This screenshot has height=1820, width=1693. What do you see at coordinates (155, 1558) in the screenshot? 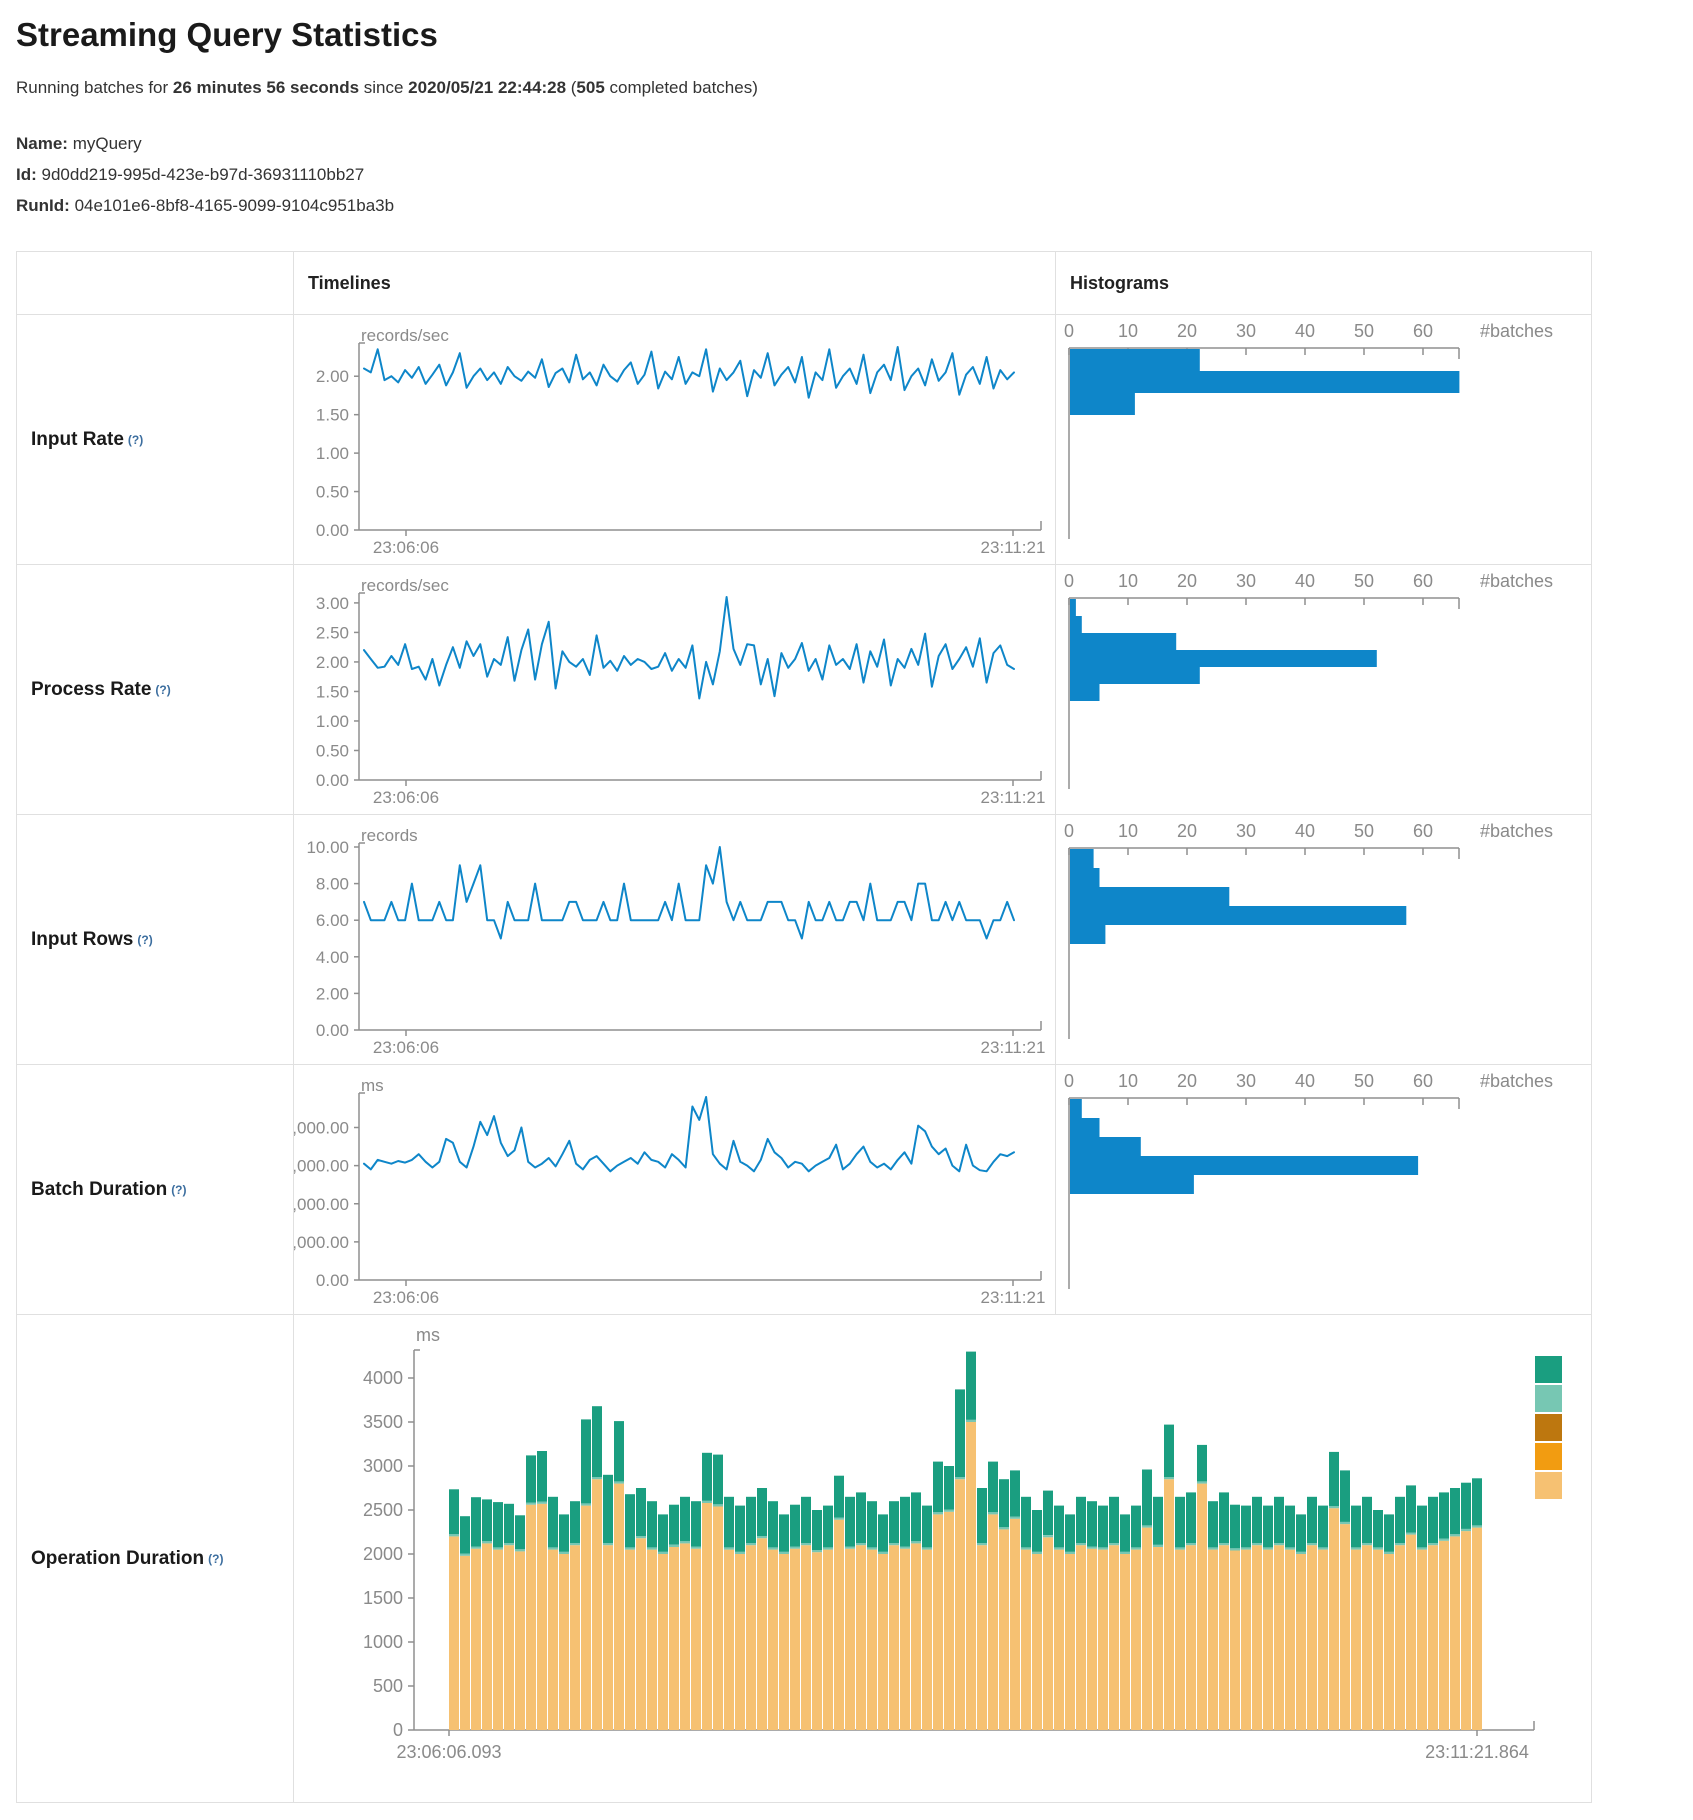
I see `row-label-operation-duration: Operation Duration (?)` at bounding box center [155, 1558].